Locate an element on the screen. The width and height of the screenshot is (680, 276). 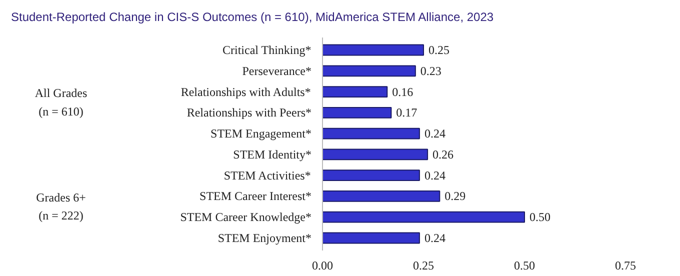
data-label: 0.29 is located at coordinates (455, 196).